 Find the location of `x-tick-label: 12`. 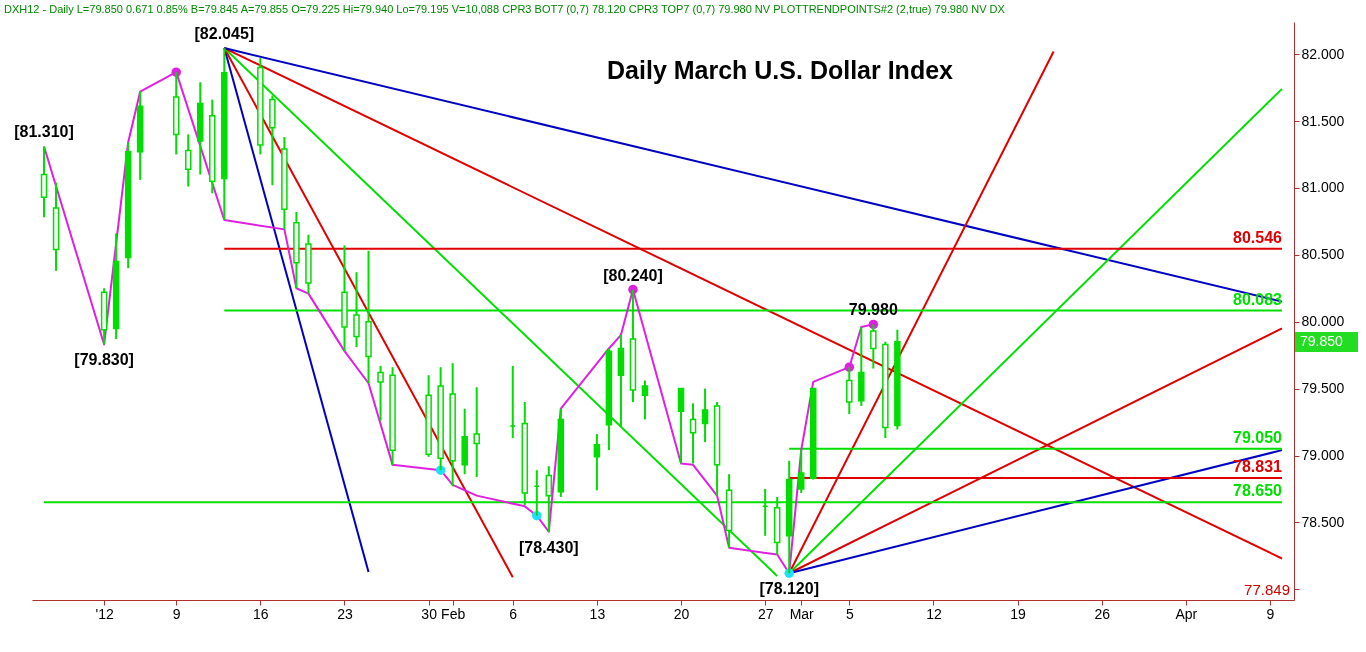

x-tick-label: 12 is located at coordinates (934, 613).